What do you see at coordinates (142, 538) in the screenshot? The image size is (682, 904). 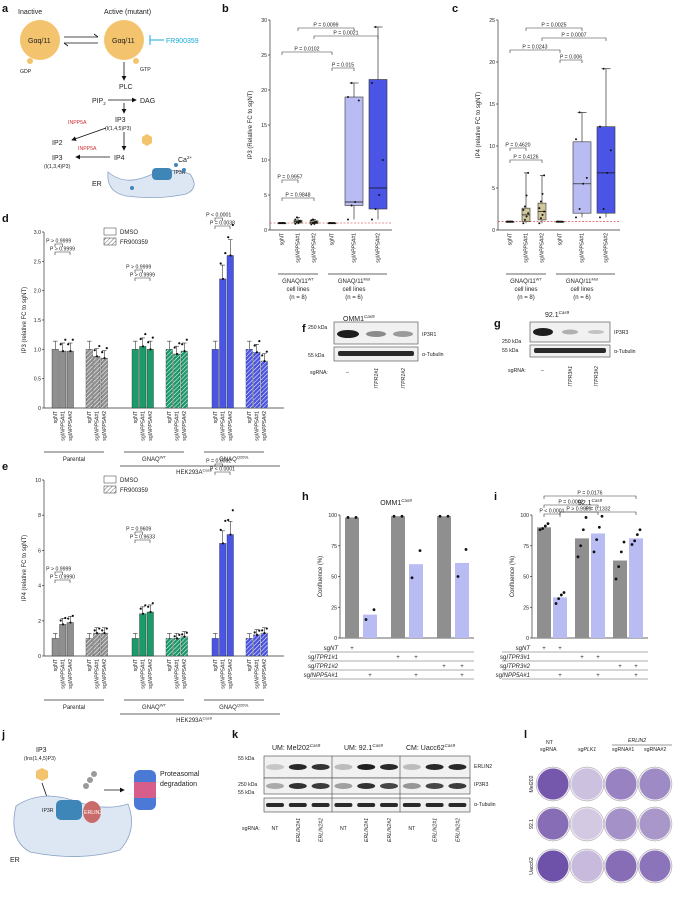 I see `e-bracket-3-text: P = 0.9633` at bounding box center [142, 538].